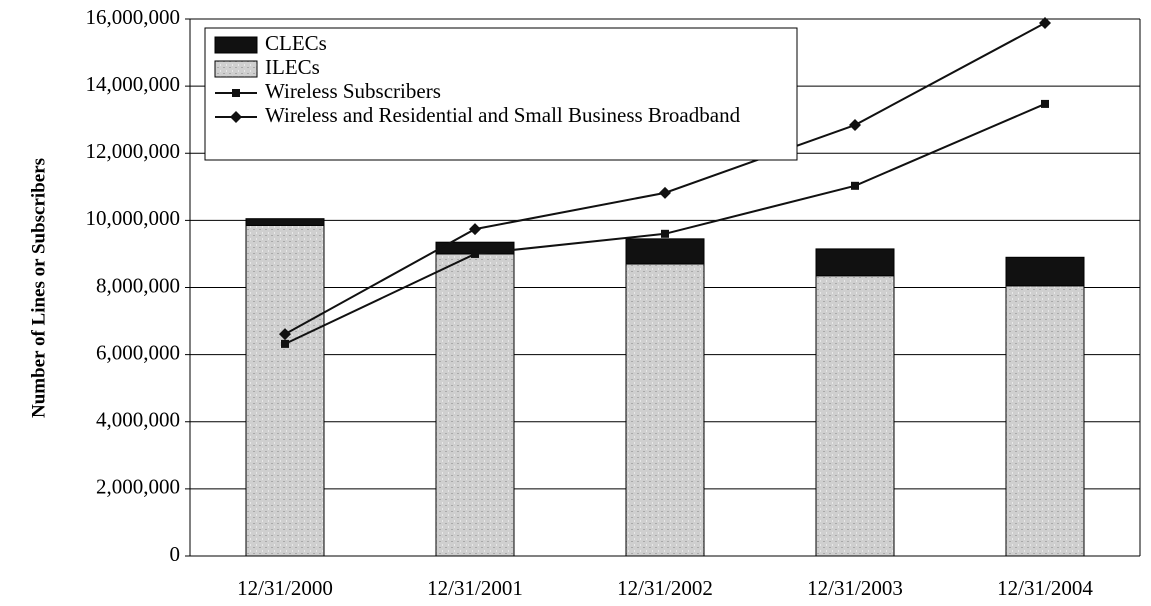 This screenshot has width=1151, height=606. What do you see at coordinates (133, 151) in the screenshot?
I see `y-tick-label: 12,000,000` at bounding box center [133, 151].